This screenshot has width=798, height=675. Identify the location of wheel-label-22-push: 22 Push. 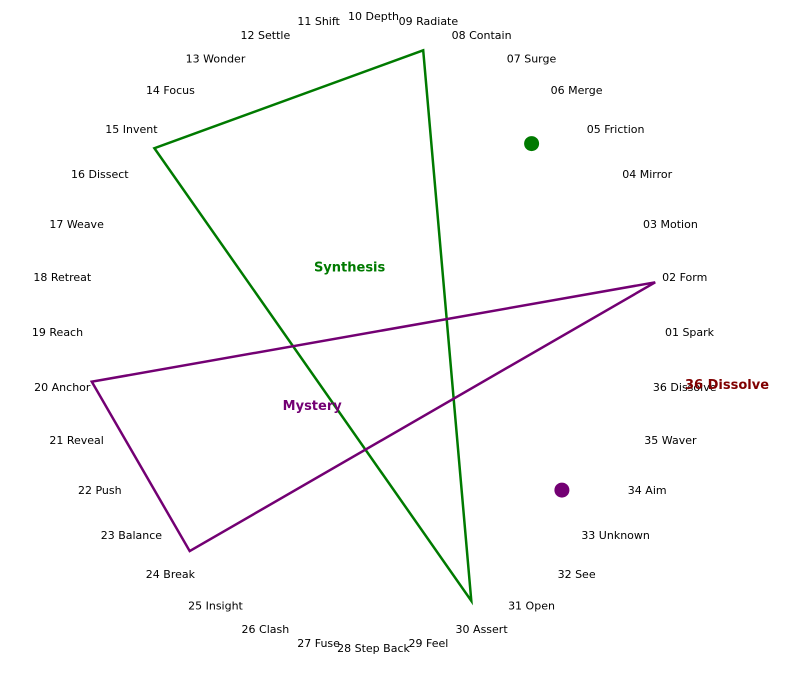
(100, 490).